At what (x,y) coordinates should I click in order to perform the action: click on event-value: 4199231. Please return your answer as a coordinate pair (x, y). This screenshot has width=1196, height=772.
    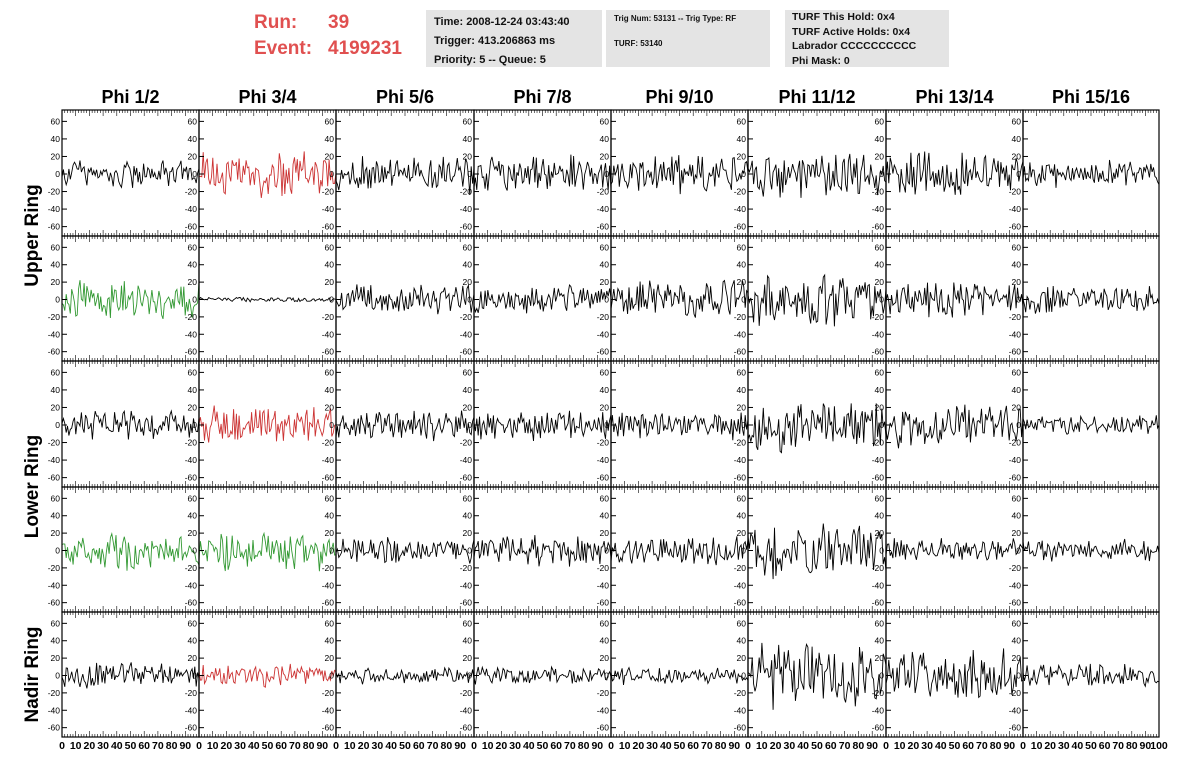
    Looking at the image, I should click on (365, 48).